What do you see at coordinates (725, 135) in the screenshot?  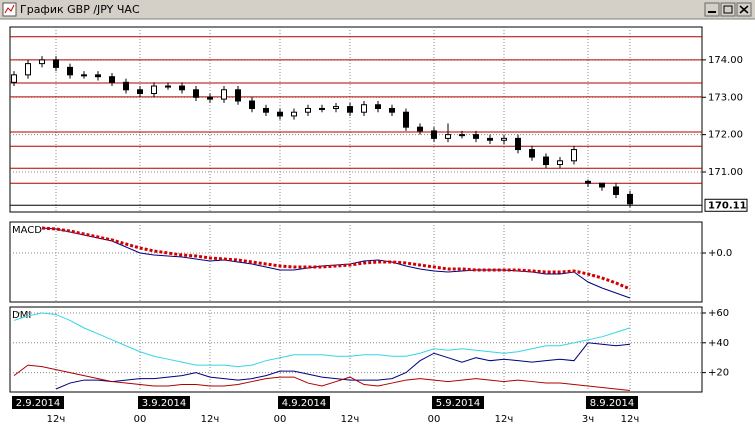 I see `y-tick-label: 172.00` at bounding box center [725, 135].